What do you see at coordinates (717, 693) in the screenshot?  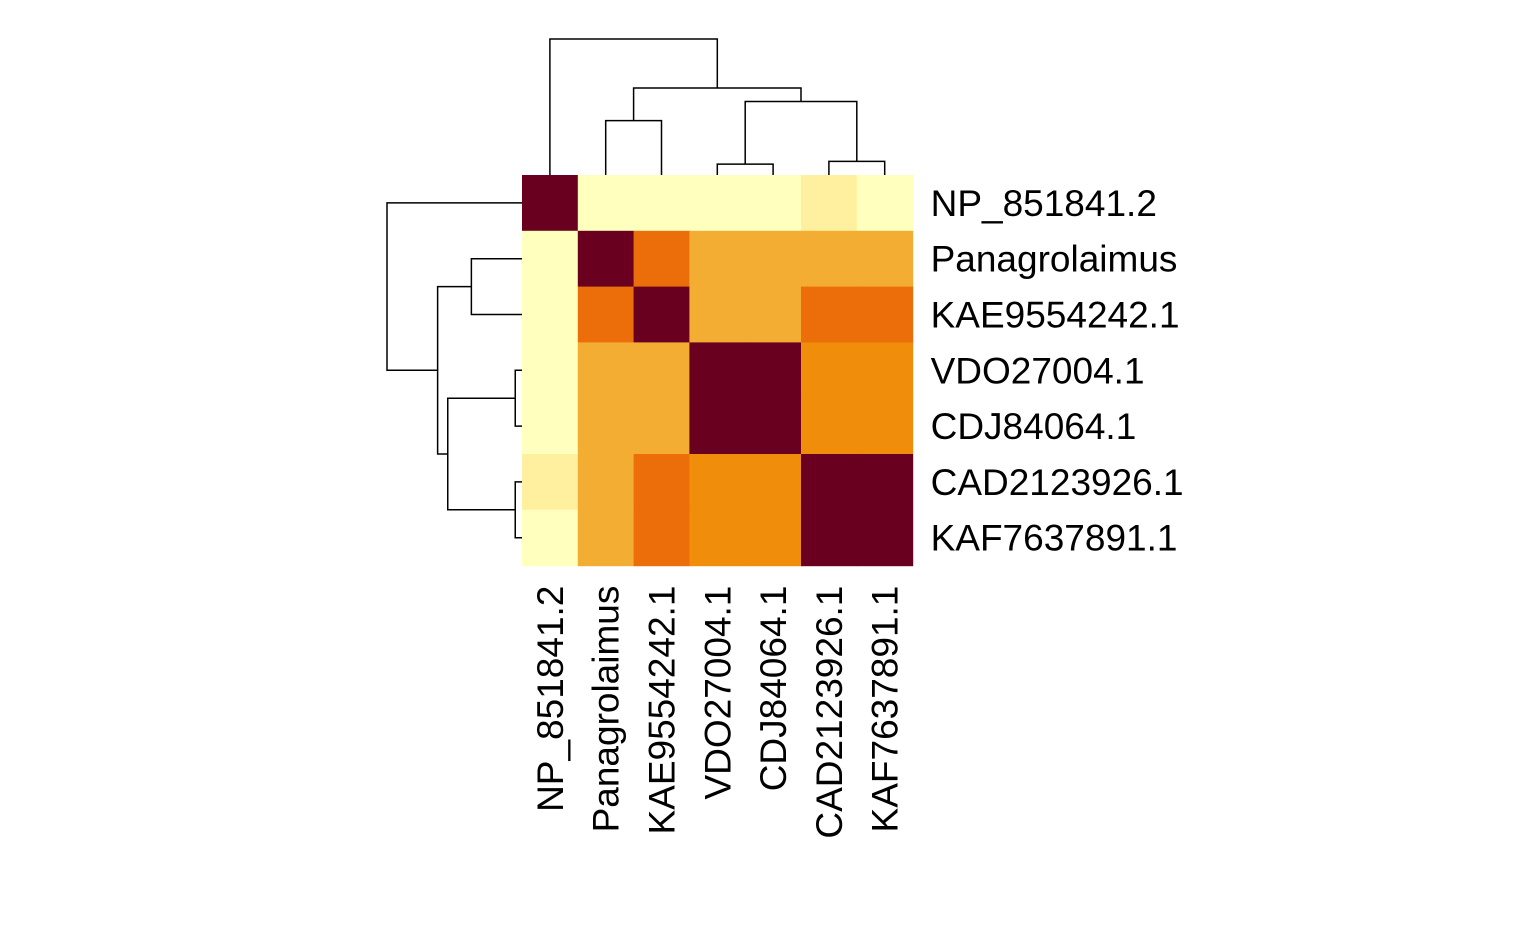 I see `column-label: VDO27004.1` at bounding box center [717, 693].